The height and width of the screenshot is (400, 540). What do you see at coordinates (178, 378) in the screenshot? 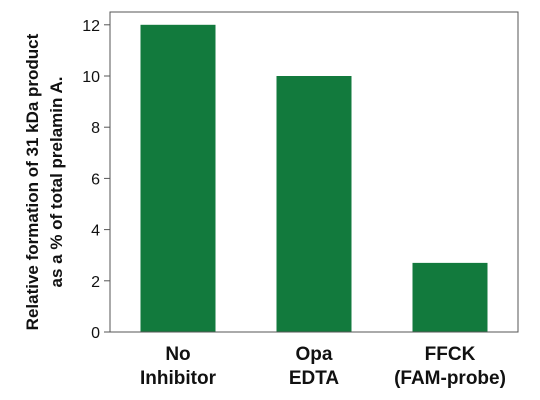
I see `x-category-label-line: Inhibitor` at bounding box center [178, 378].